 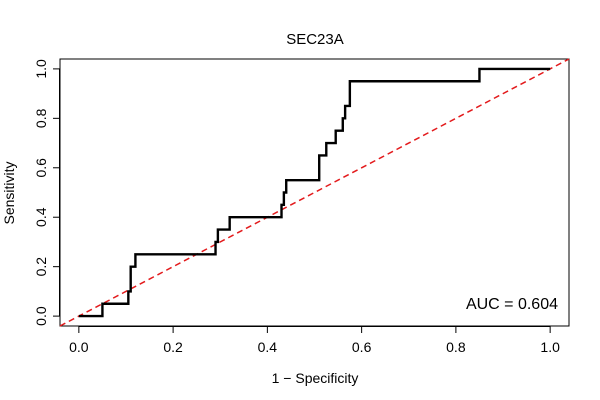 What do you see at coordinates (41, 267) in the screenshot?
I see `y-tick-label: 0.2` at bounding box center [41, 267].